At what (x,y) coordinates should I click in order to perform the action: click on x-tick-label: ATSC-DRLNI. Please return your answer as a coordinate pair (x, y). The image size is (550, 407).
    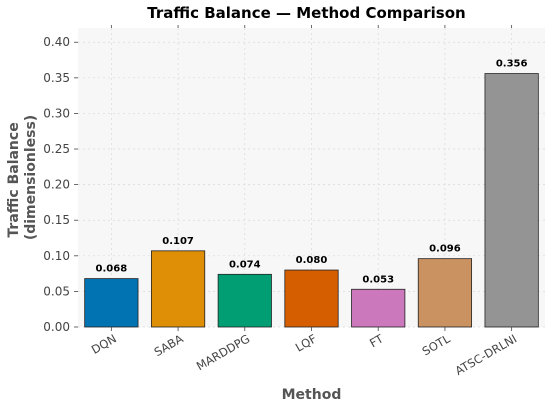
    Looking at the image, I should click on (486, 354).